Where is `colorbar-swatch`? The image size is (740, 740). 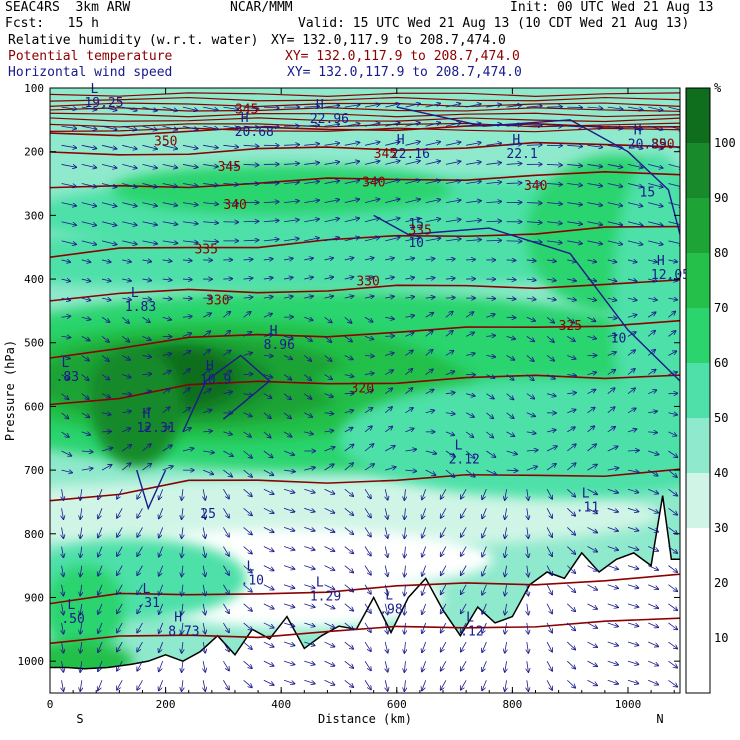 colorbar-swatch is located at coordinates (698, 170).